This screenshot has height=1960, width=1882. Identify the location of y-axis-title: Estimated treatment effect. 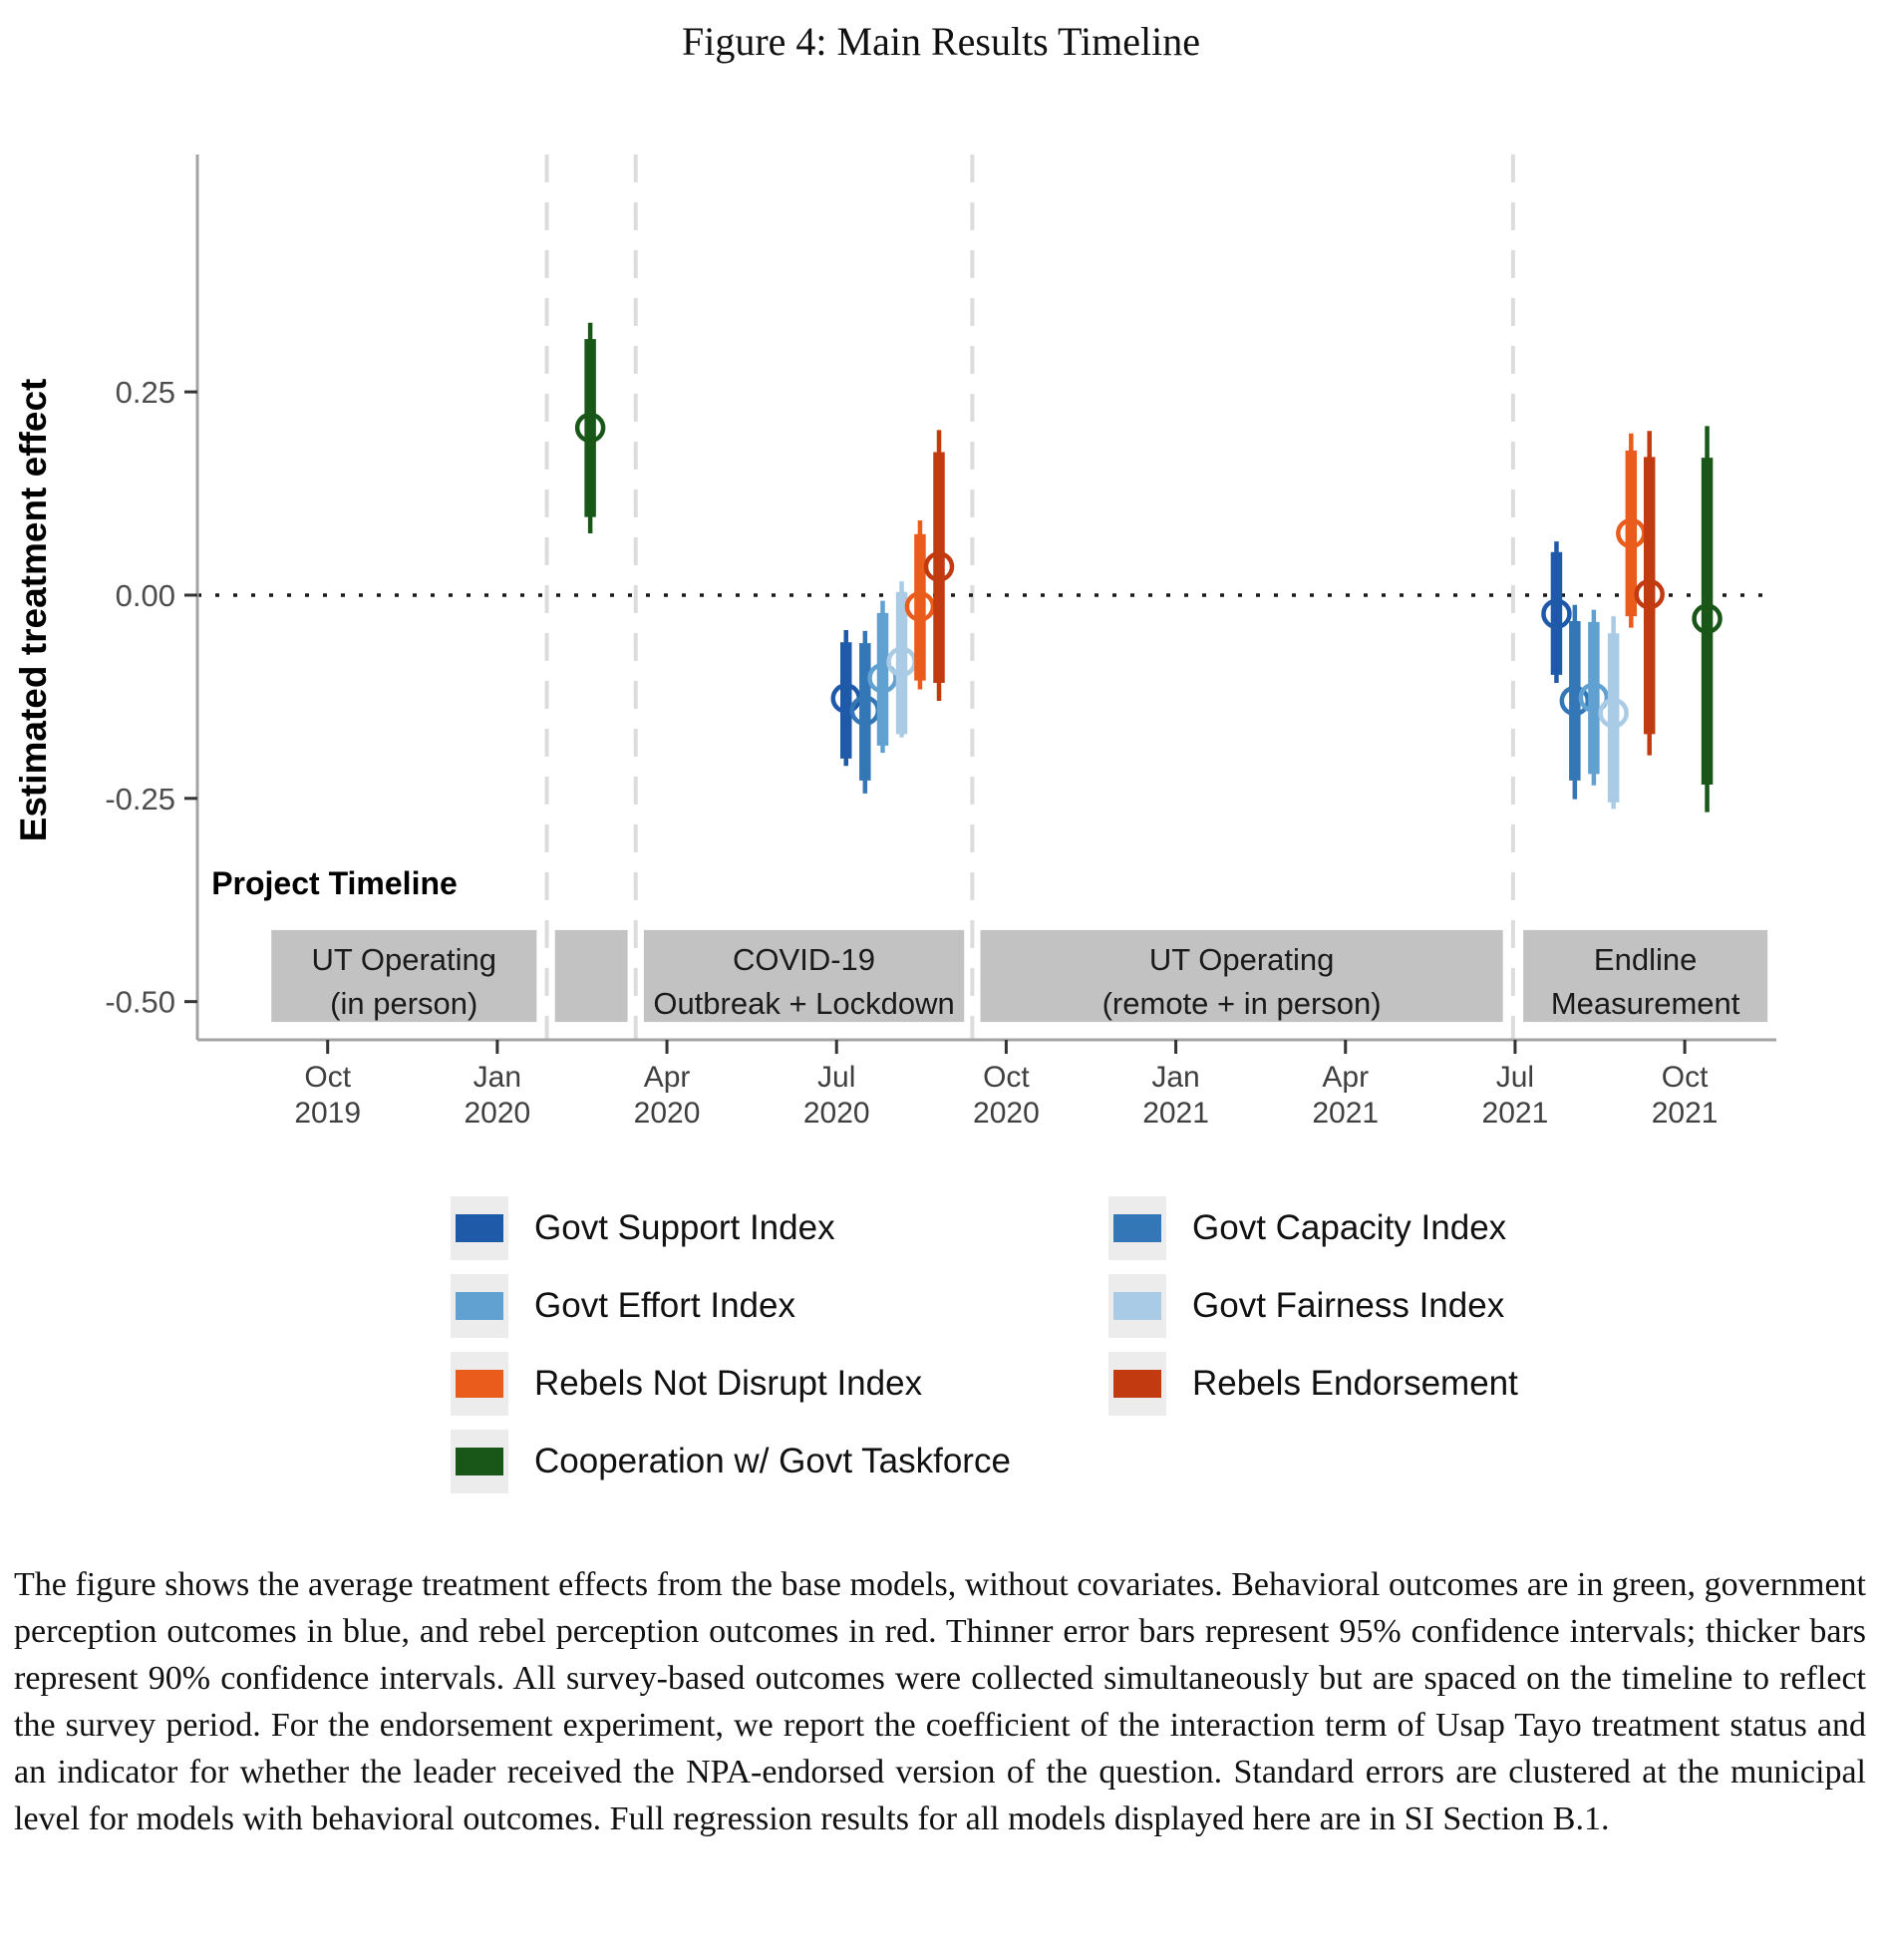
(33, 610).